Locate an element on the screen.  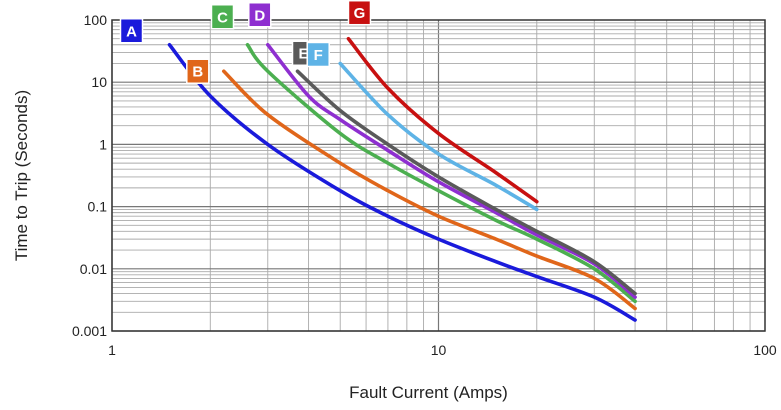
badge-c is located at coordinates (222, 17).